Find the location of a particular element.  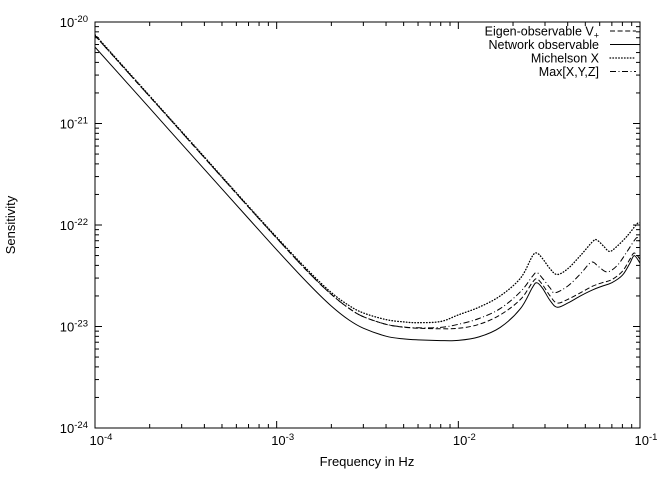

legend-label-dotted: Michelson X is located at coordinates (565, 59).